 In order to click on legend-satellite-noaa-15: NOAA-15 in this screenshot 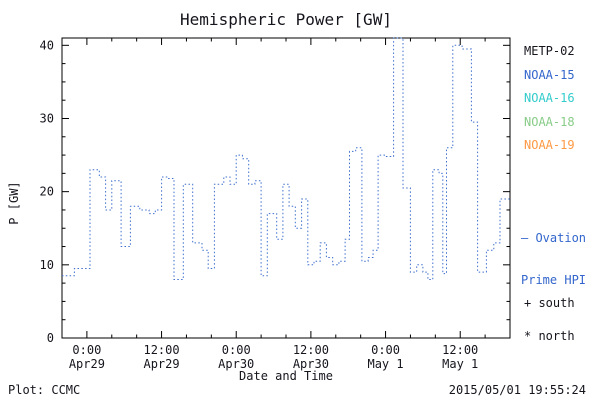, I will do `click(549, 74)`.